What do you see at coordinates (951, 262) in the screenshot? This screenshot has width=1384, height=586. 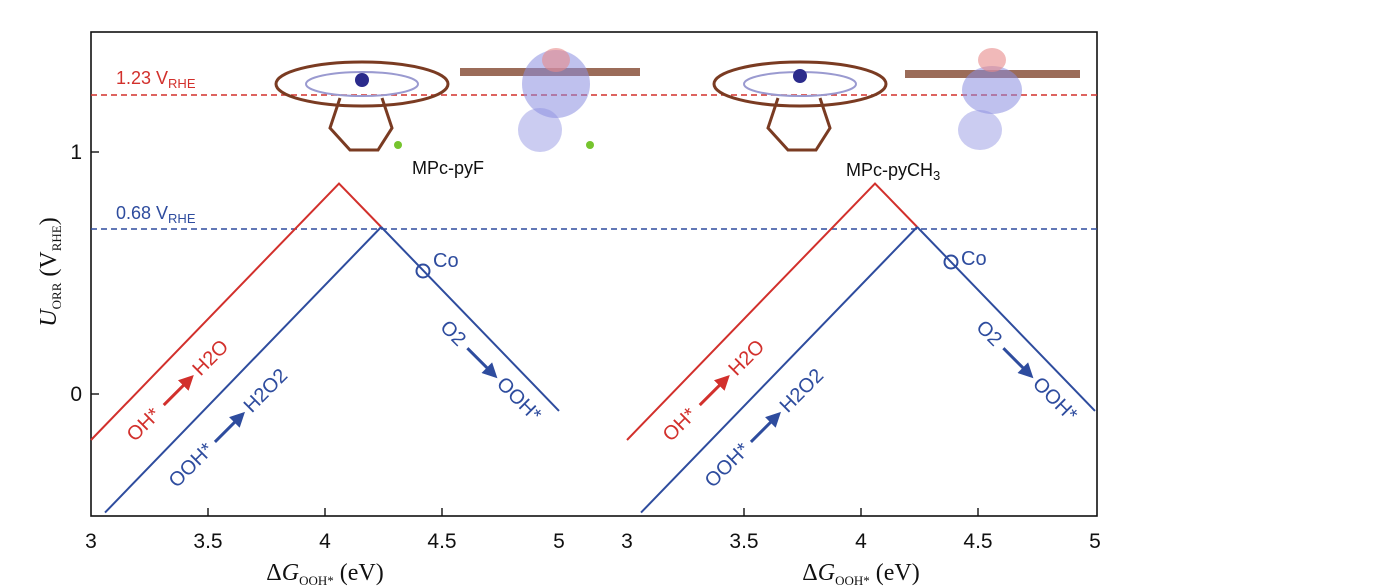 I see `co-point-right` at bounding box center [951, 262].